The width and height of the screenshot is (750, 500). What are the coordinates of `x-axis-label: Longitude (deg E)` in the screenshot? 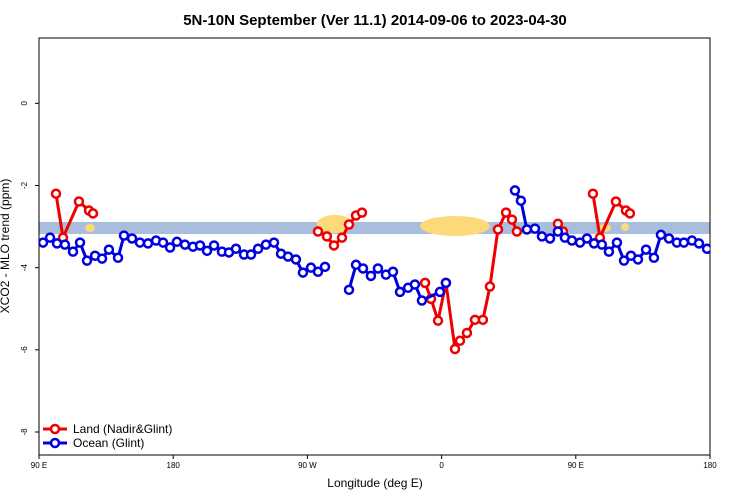 It's located at (374, 483).